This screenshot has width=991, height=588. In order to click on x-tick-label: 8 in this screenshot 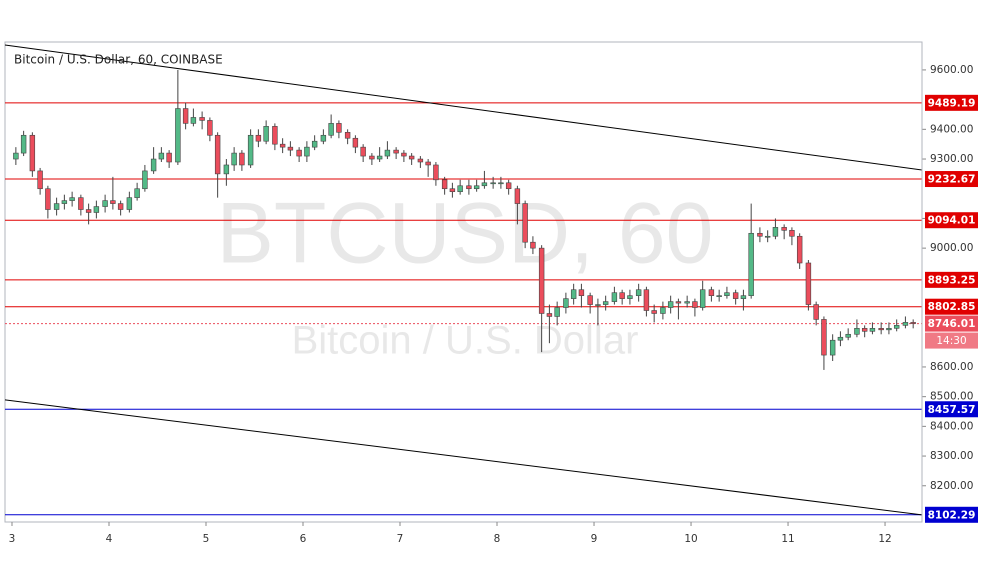, I will do `click(497, 539)`.